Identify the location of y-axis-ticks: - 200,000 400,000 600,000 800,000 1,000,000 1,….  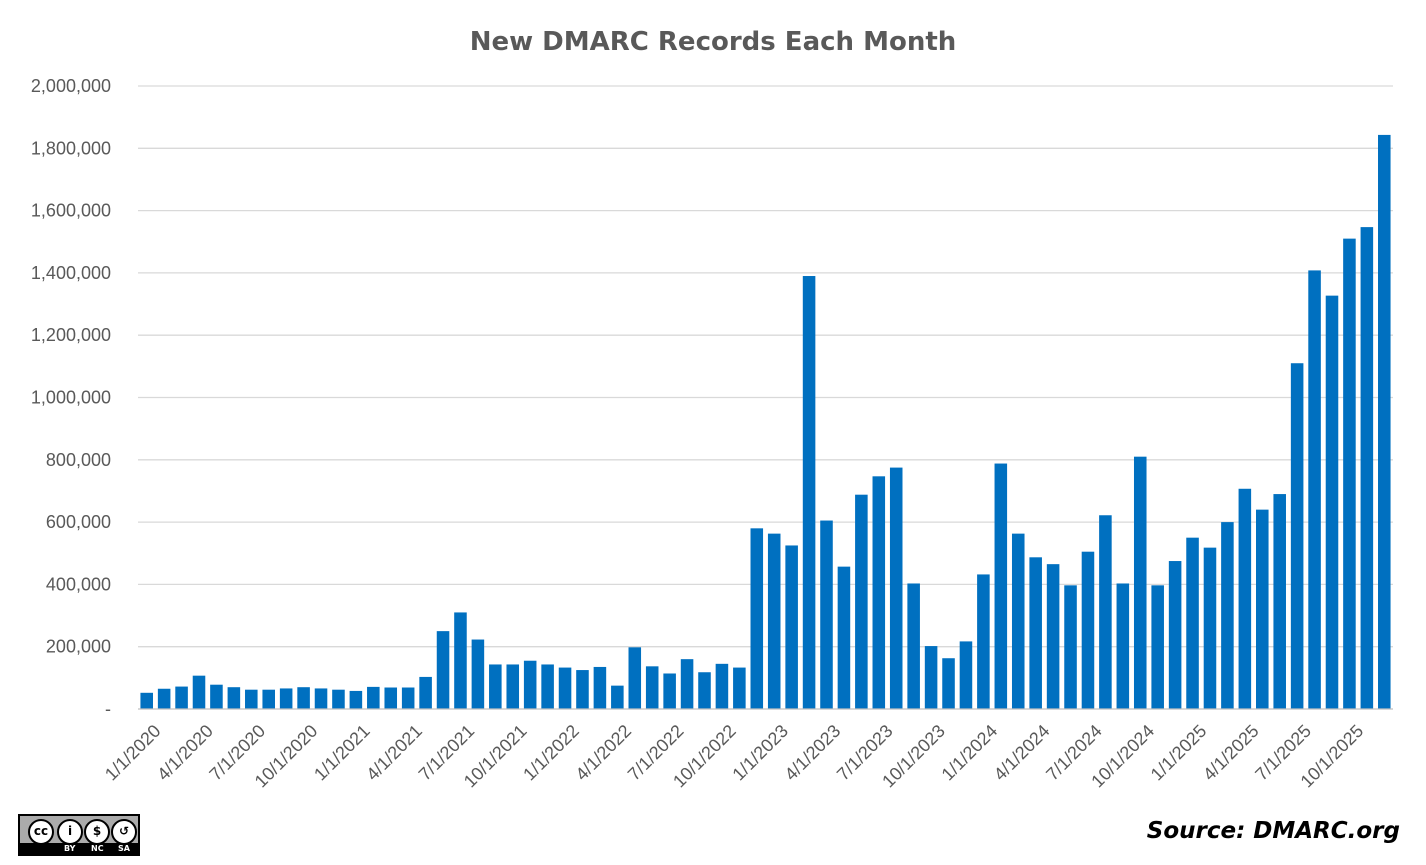
(71, 397).